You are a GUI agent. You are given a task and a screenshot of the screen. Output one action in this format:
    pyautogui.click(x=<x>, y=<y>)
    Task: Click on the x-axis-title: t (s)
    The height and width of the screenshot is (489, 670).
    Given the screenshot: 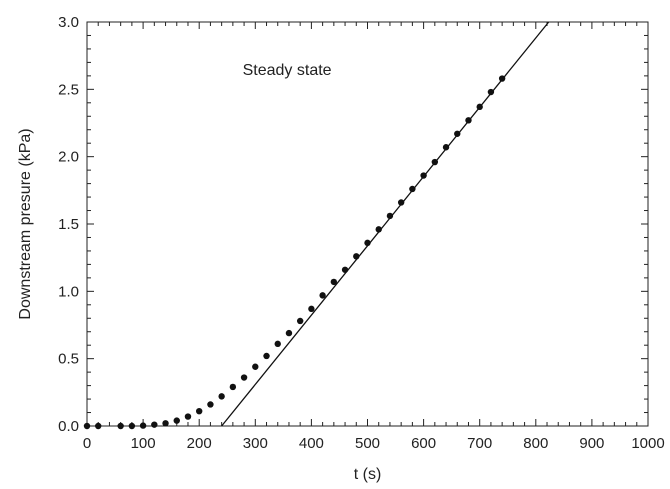 What is the action you would take?
    pyautogui.click(x=368, y=474)
    